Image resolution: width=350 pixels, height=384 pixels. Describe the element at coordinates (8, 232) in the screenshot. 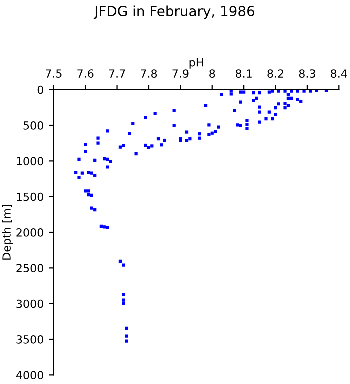

I see `y-axis-title: Depth [m]` at that location.